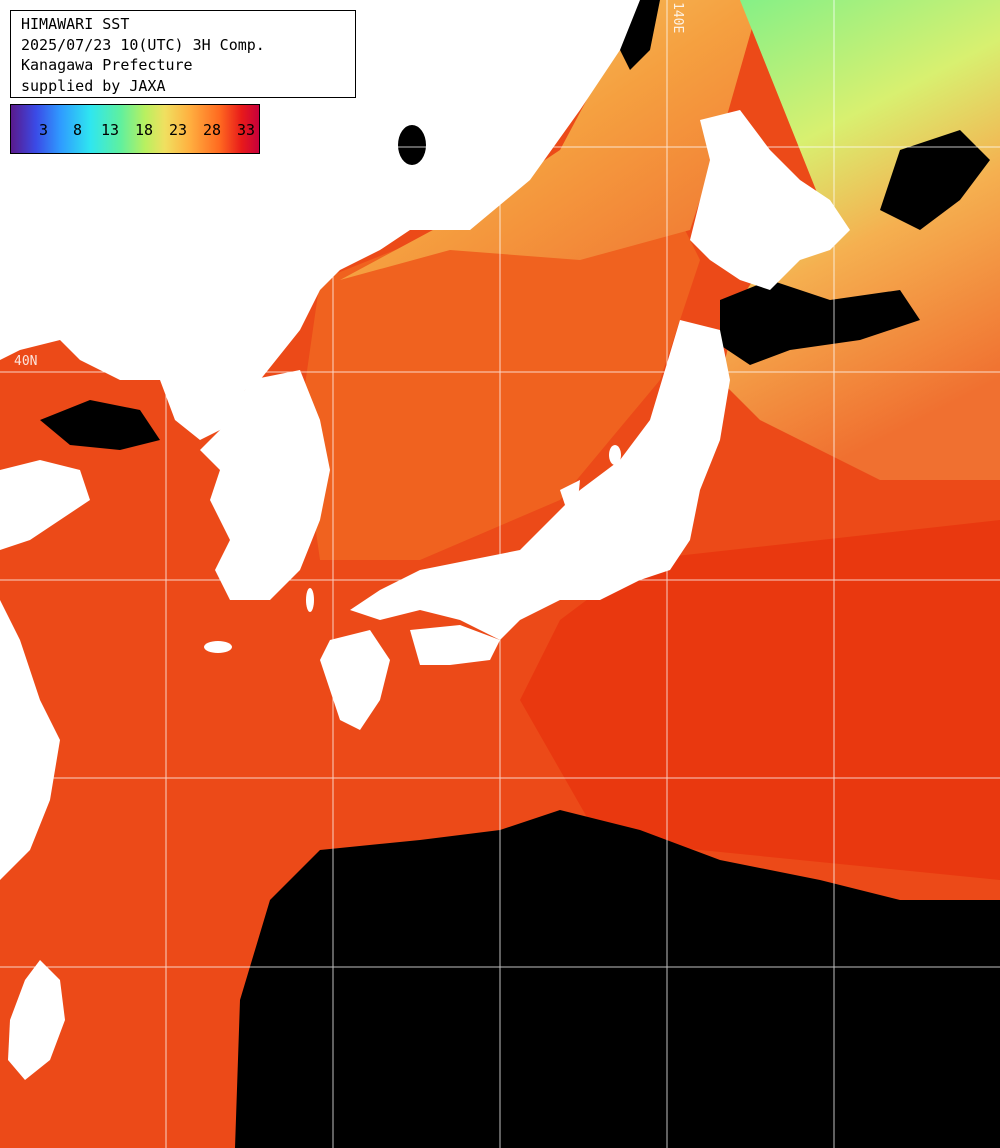  I want to click on land-kyushu, so click(355, 680).